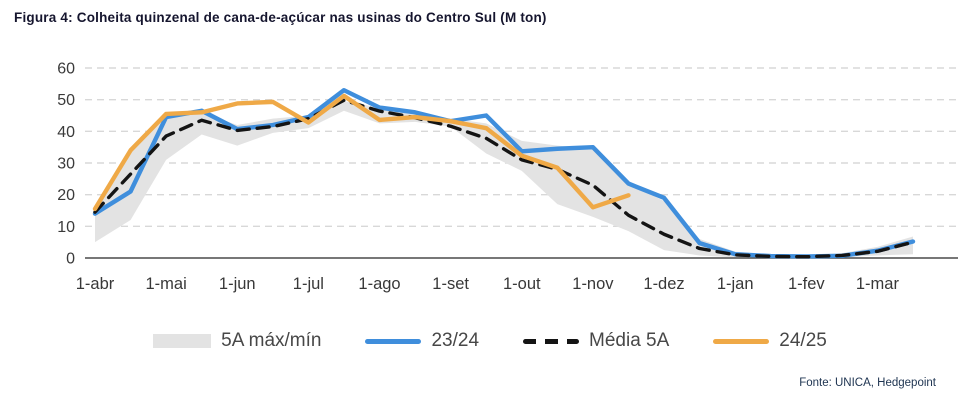 The height and width of the screenshot is (410, 980). Describe the element at coordinates (806, 284) in the screenshot. I see `svg-text: 1-fev` at that location.